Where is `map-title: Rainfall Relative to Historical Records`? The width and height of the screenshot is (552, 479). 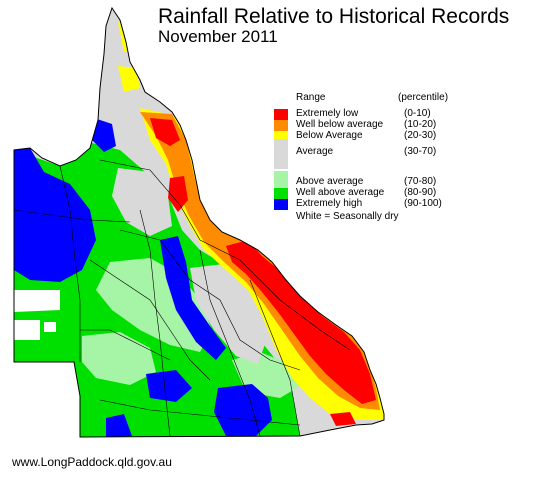 map-title: Rainfall Relative to Historical Records is located at coordinates (334, 16).